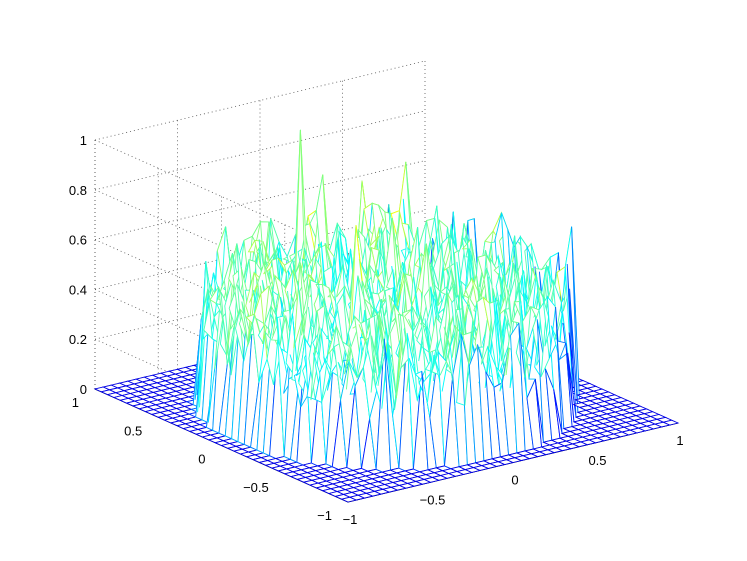 The width and height of the screenshot is (747, 561). I want to click on y-tick-label: 0.5, so click(133, 430).